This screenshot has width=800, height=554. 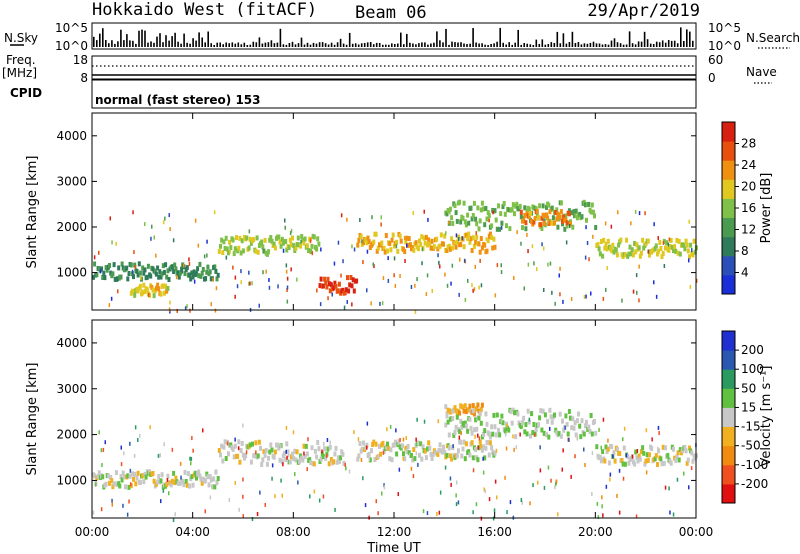 I want to click on colorbar-tick: 28, so click(x=748, y=144).